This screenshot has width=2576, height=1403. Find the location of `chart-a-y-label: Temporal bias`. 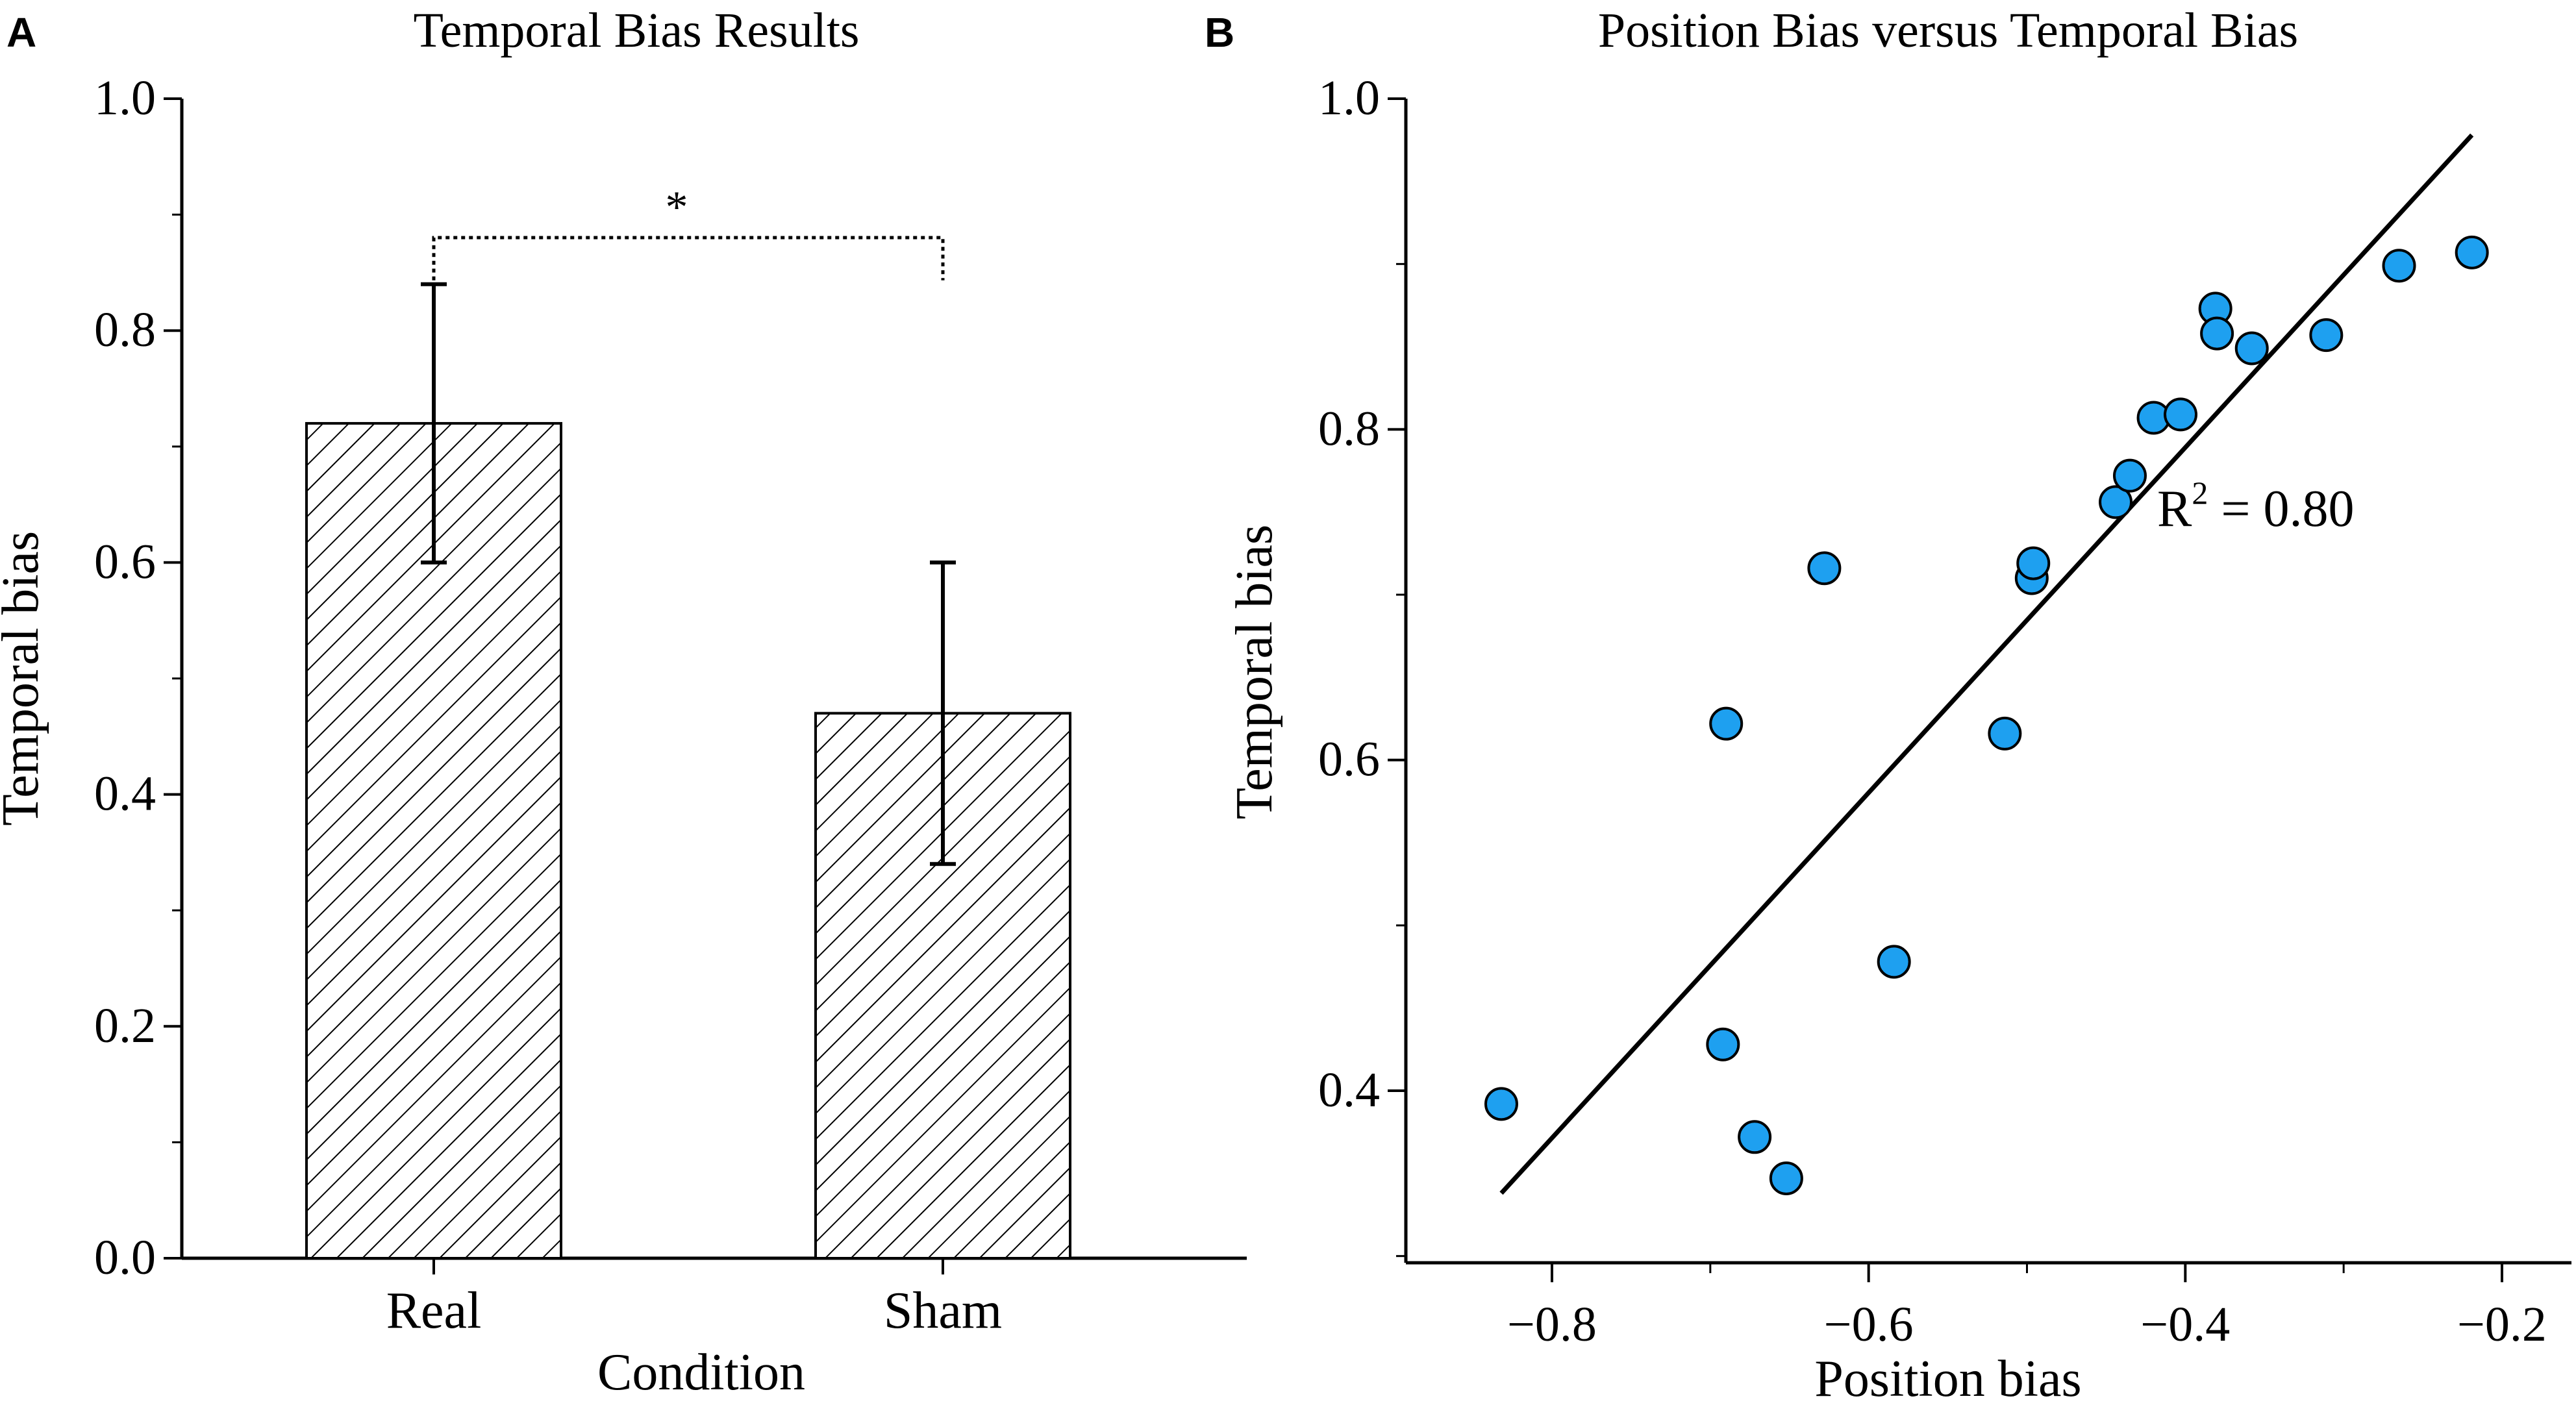

chart-a-y-label: Temporal bias is located at coordinates (24, 679).